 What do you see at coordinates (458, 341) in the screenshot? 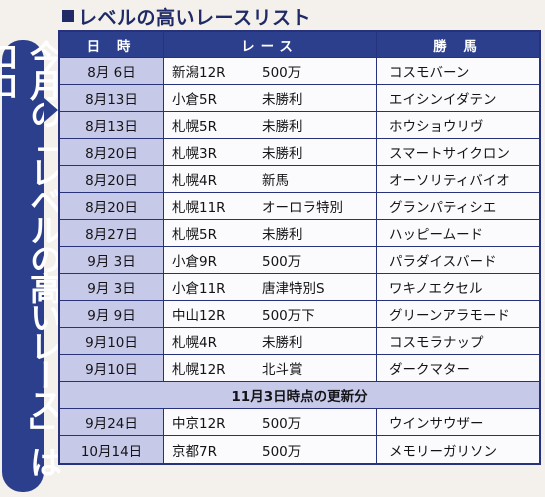
I see `winner-cell: コスモラナップ` at bounding box center [458, 341].